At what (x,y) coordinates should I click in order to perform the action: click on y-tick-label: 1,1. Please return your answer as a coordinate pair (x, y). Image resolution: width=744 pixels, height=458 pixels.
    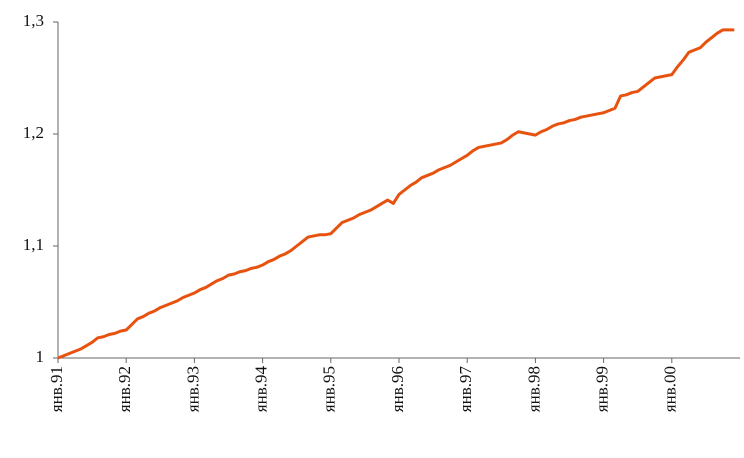
    Looking at the image, I should click on (33, 244).